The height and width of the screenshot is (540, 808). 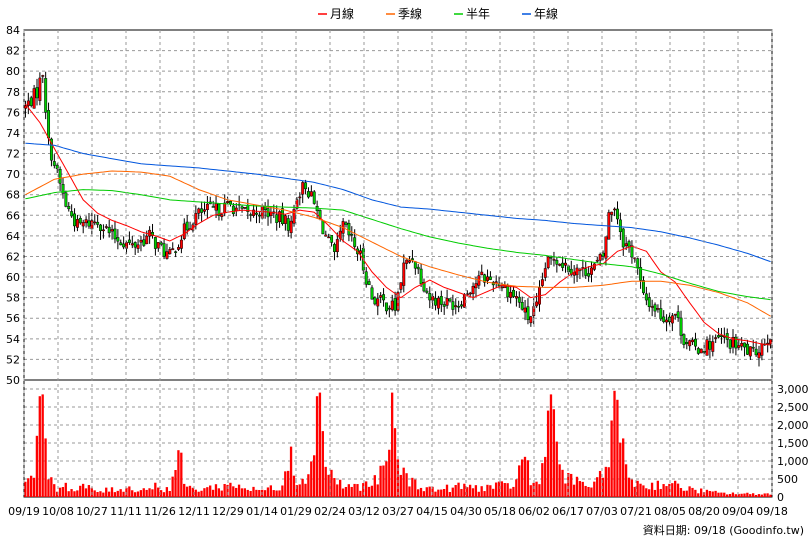 I want to click on price-tick-label: 50, so click(x=13, y=380).